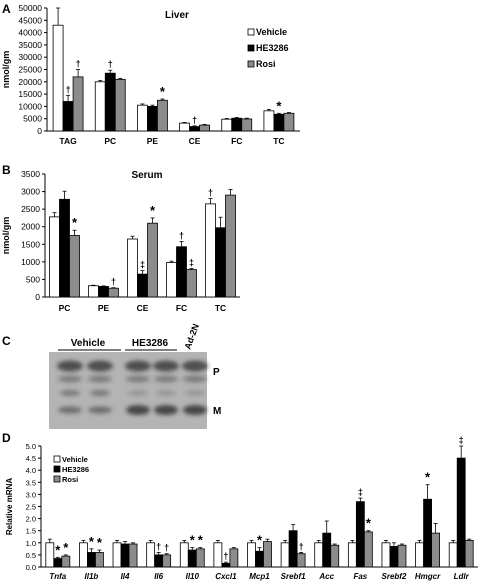 This screenshot has height=584, width=482. What do you see at coordinates (319, 555) in the screenshot?
I see `bar-vehicle-acc` at bounding box center [319, 555].